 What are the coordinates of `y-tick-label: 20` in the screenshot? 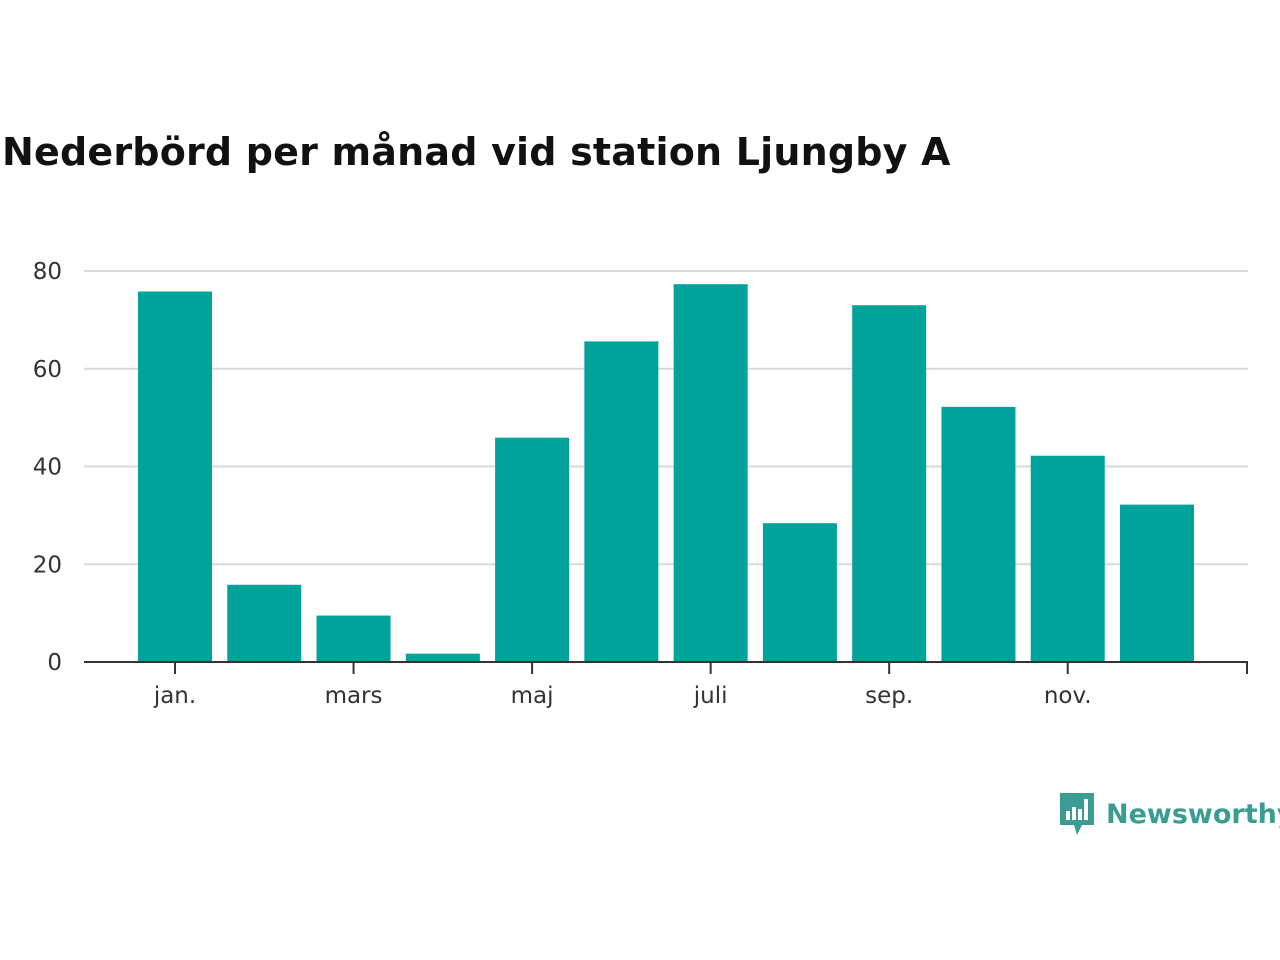 It's located at (47, 565).